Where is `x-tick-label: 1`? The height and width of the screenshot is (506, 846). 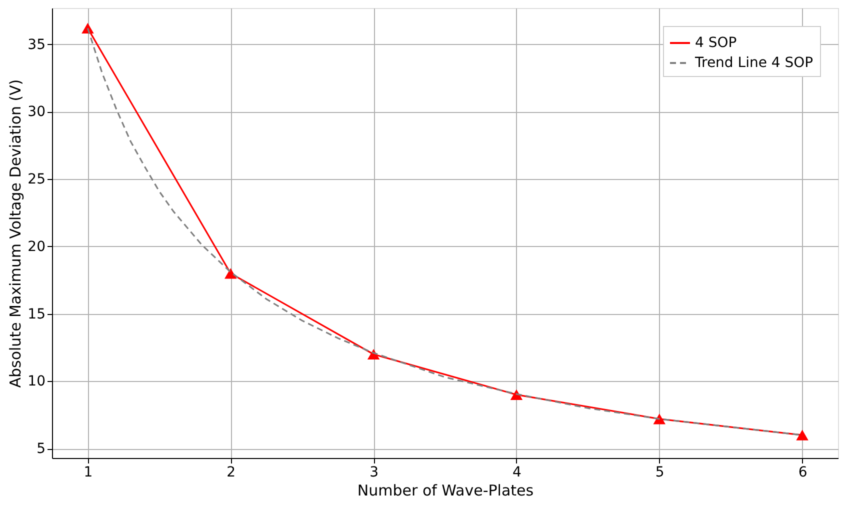 x-tick-label: 1 is located at coordinates (88, 472).